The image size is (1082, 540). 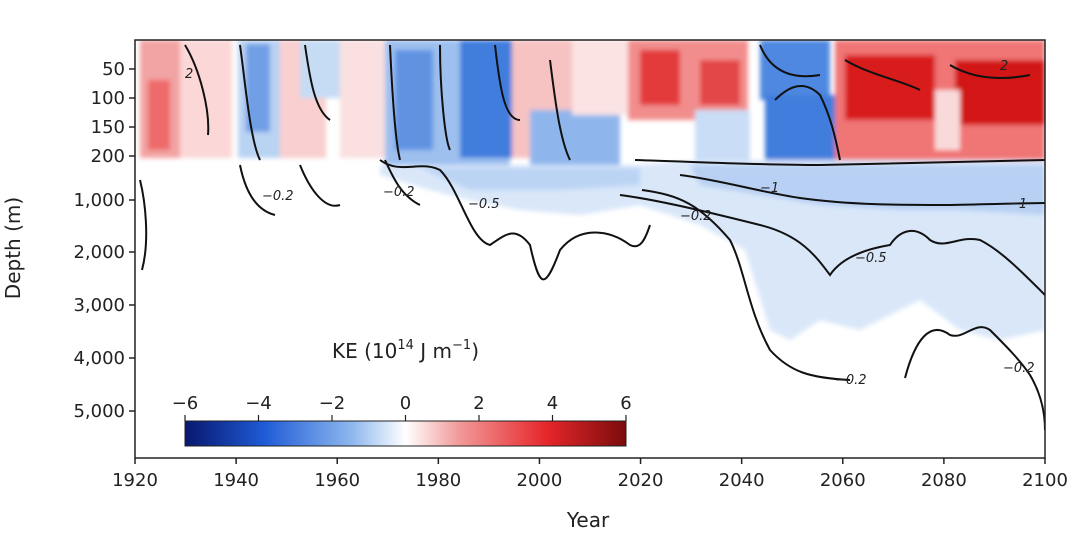 I want to click on contour-line-upper-a, so click(x=257, y=102).